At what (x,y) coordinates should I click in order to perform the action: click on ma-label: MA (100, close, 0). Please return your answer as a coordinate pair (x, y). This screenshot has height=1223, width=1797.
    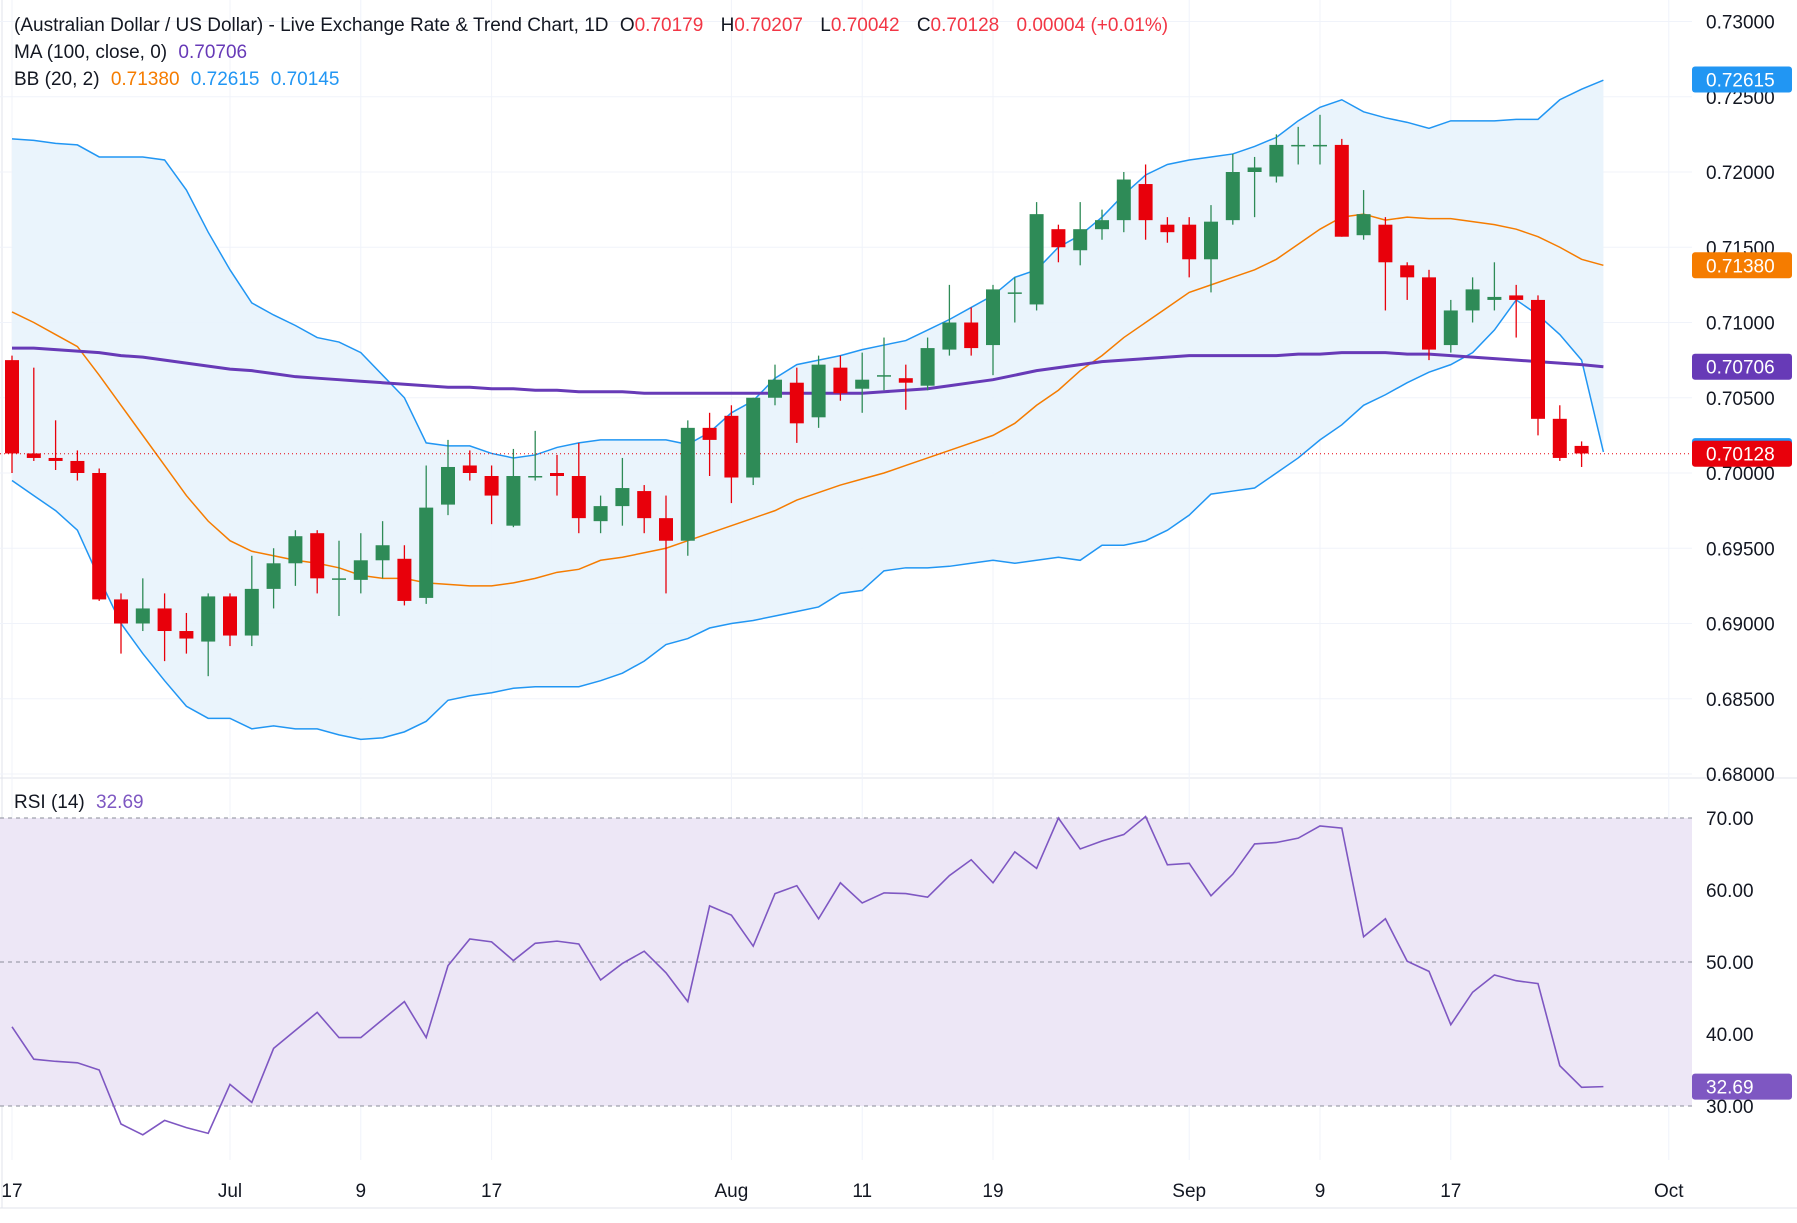
    Looking at the image, I should click on (91, 52).